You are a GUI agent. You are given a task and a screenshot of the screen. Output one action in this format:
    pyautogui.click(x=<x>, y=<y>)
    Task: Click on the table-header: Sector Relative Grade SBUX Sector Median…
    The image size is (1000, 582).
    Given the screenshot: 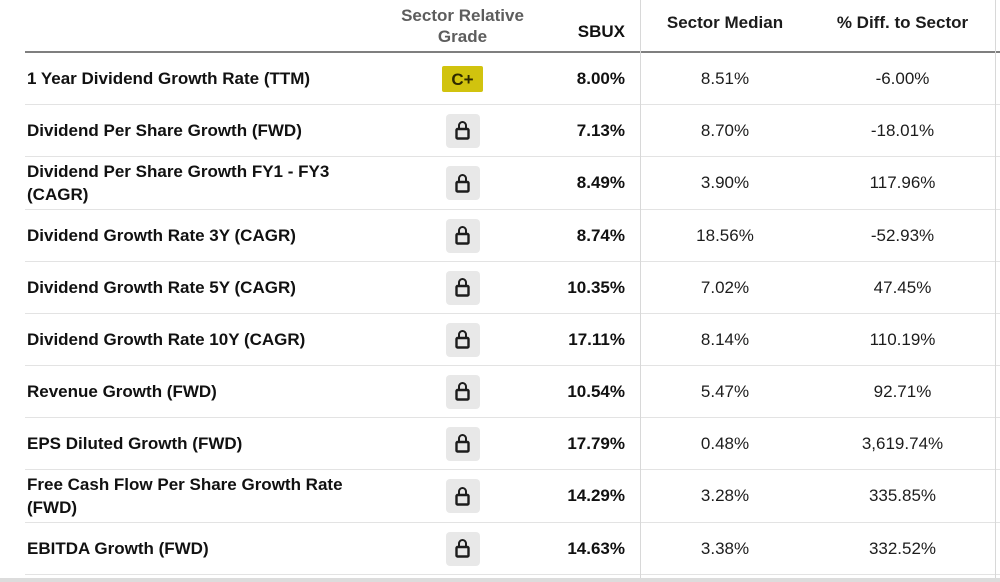 What is the action you would take?
    pyautogui.click(x=512, y=26)
    